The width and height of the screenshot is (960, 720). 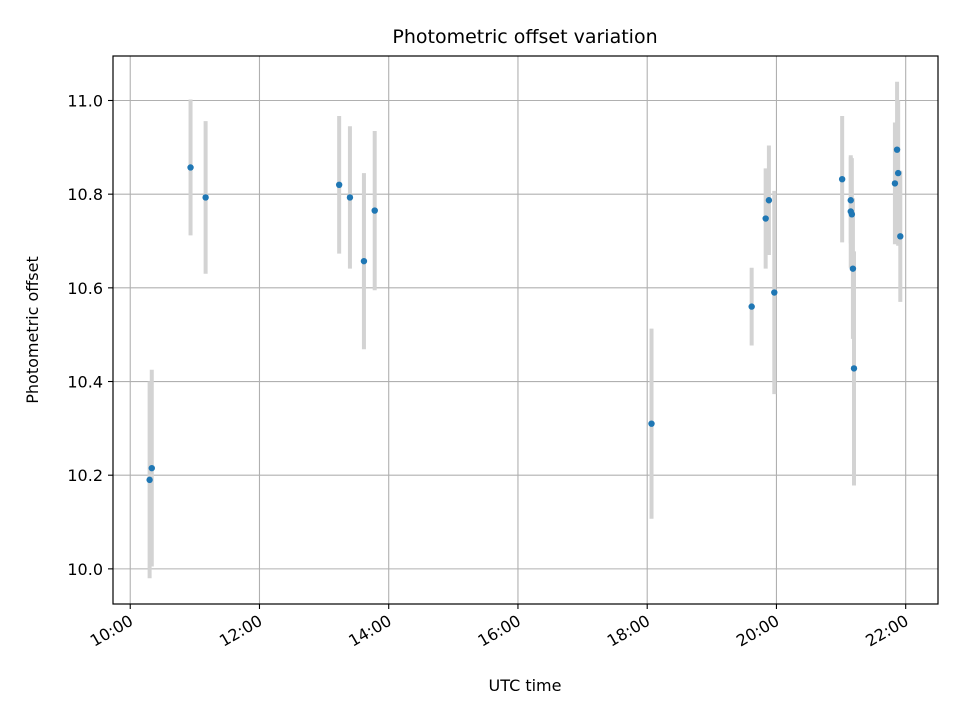 I want to click on y-tick-label: 10.0, so click(x=85, y=569).